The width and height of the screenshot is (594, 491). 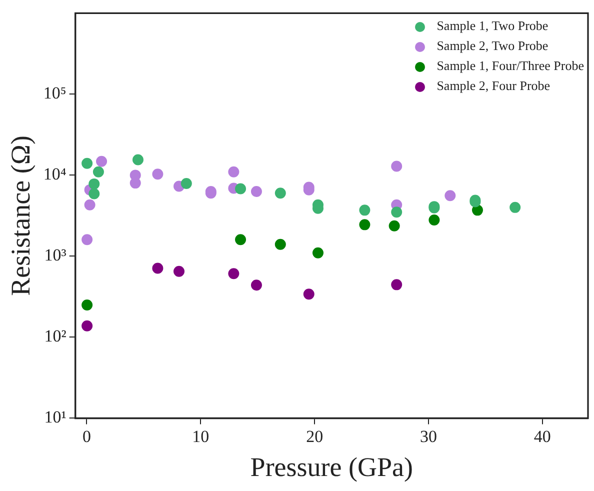 What do you see at coordinates (428, 436) in the screenshot?
I see `x-tick-label: 30` at bounding box center [428, 436].